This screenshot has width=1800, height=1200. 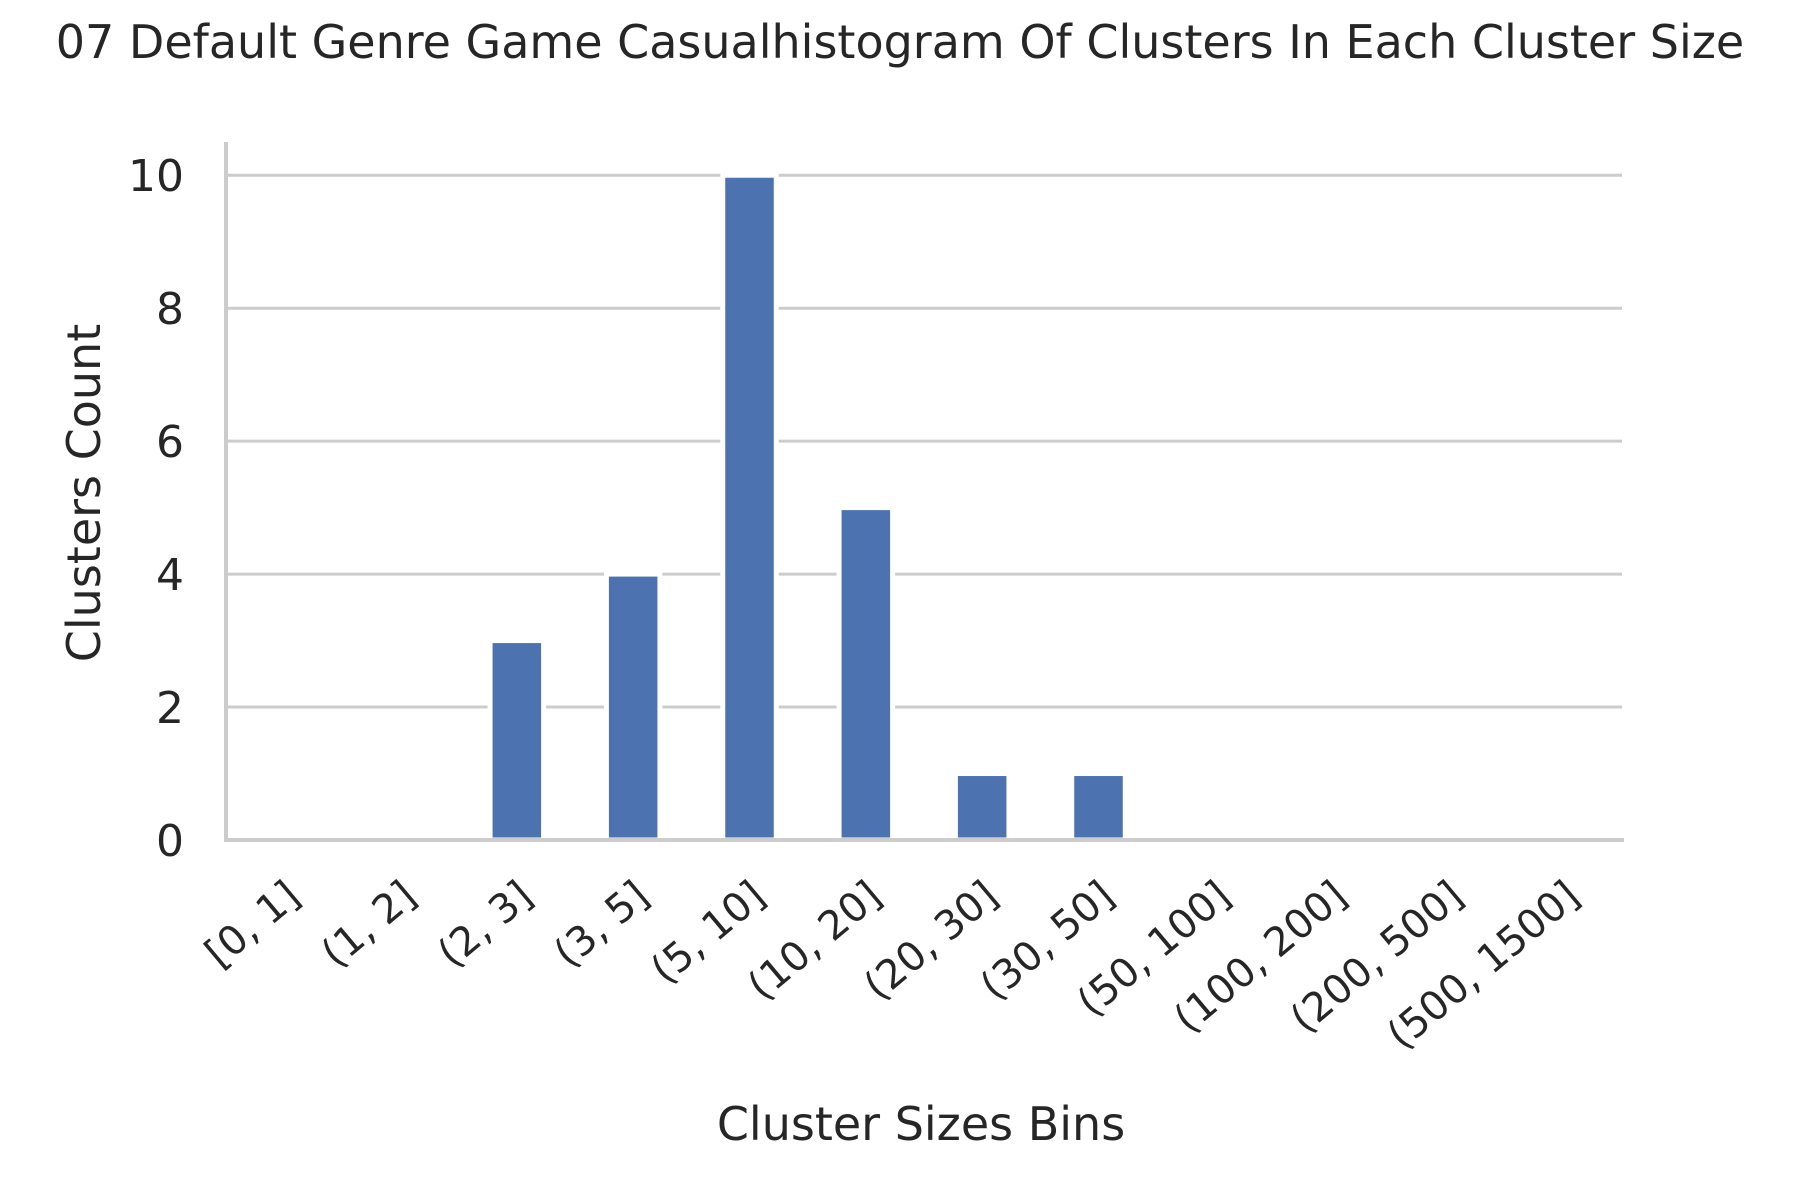 What do you see at coordinates (602, 924) in the screenshot?
I see `x-tick-label: (3, 5]` at bounding box center [602, 924].